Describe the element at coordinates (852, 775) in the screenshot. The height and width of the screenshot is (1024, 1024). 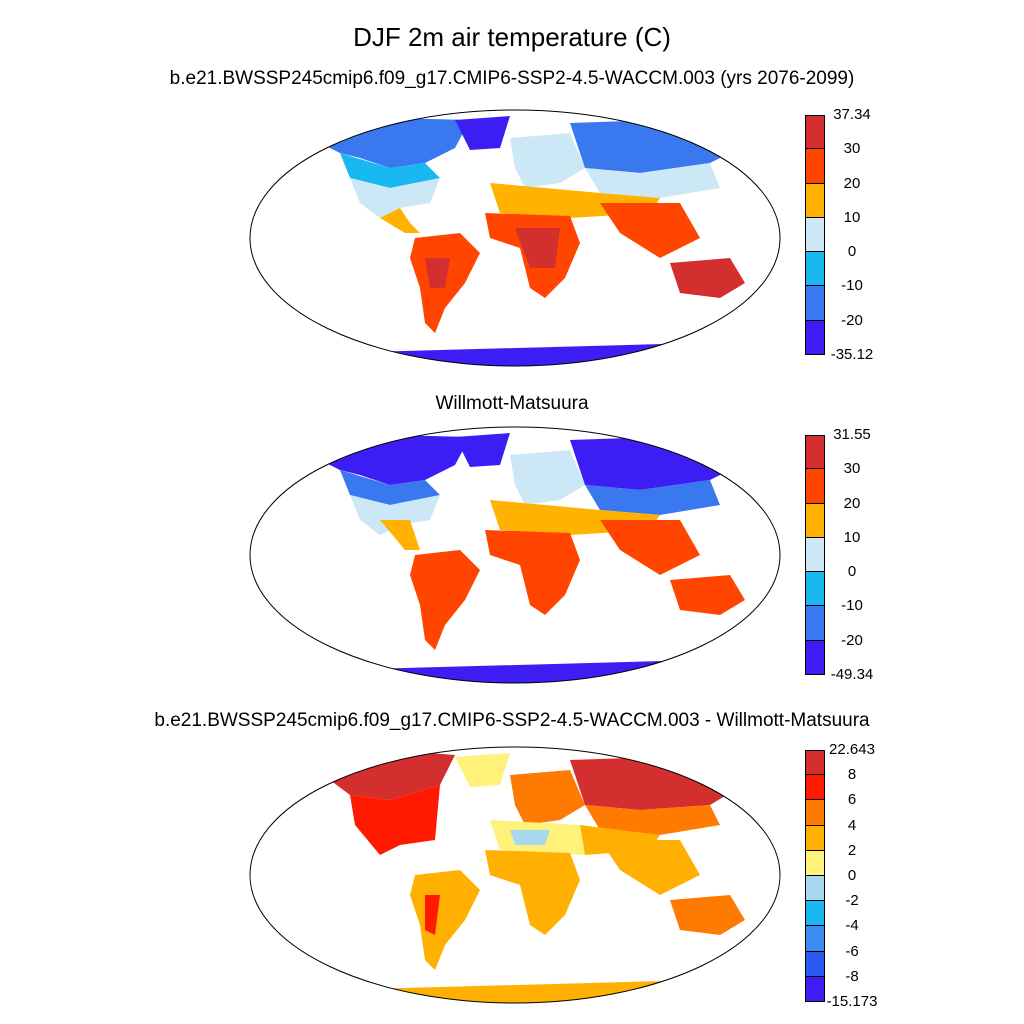
I see `colorbar-label: 8` at that location.